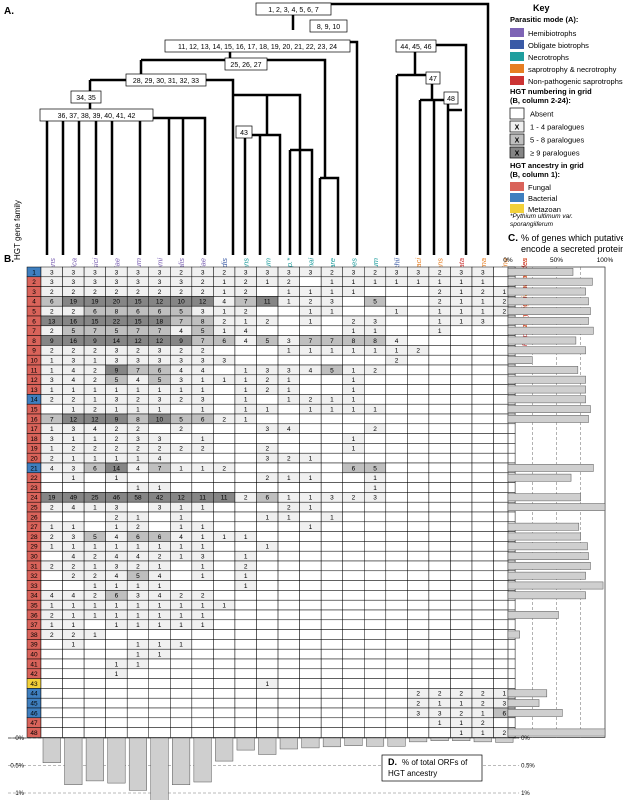  Describe the element at coordinates (540, 100) in the screenshot. I see `key-grid-title2: (B, column 2-24):` at that location.